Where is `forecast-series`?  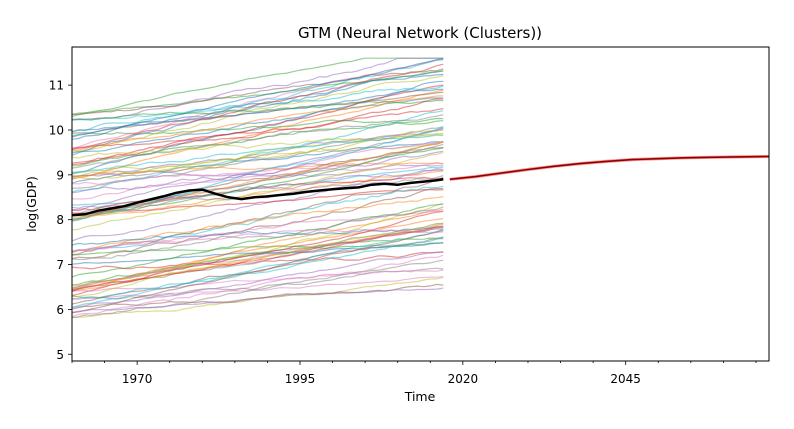
forecast-series is located at coordinates (609, 167).